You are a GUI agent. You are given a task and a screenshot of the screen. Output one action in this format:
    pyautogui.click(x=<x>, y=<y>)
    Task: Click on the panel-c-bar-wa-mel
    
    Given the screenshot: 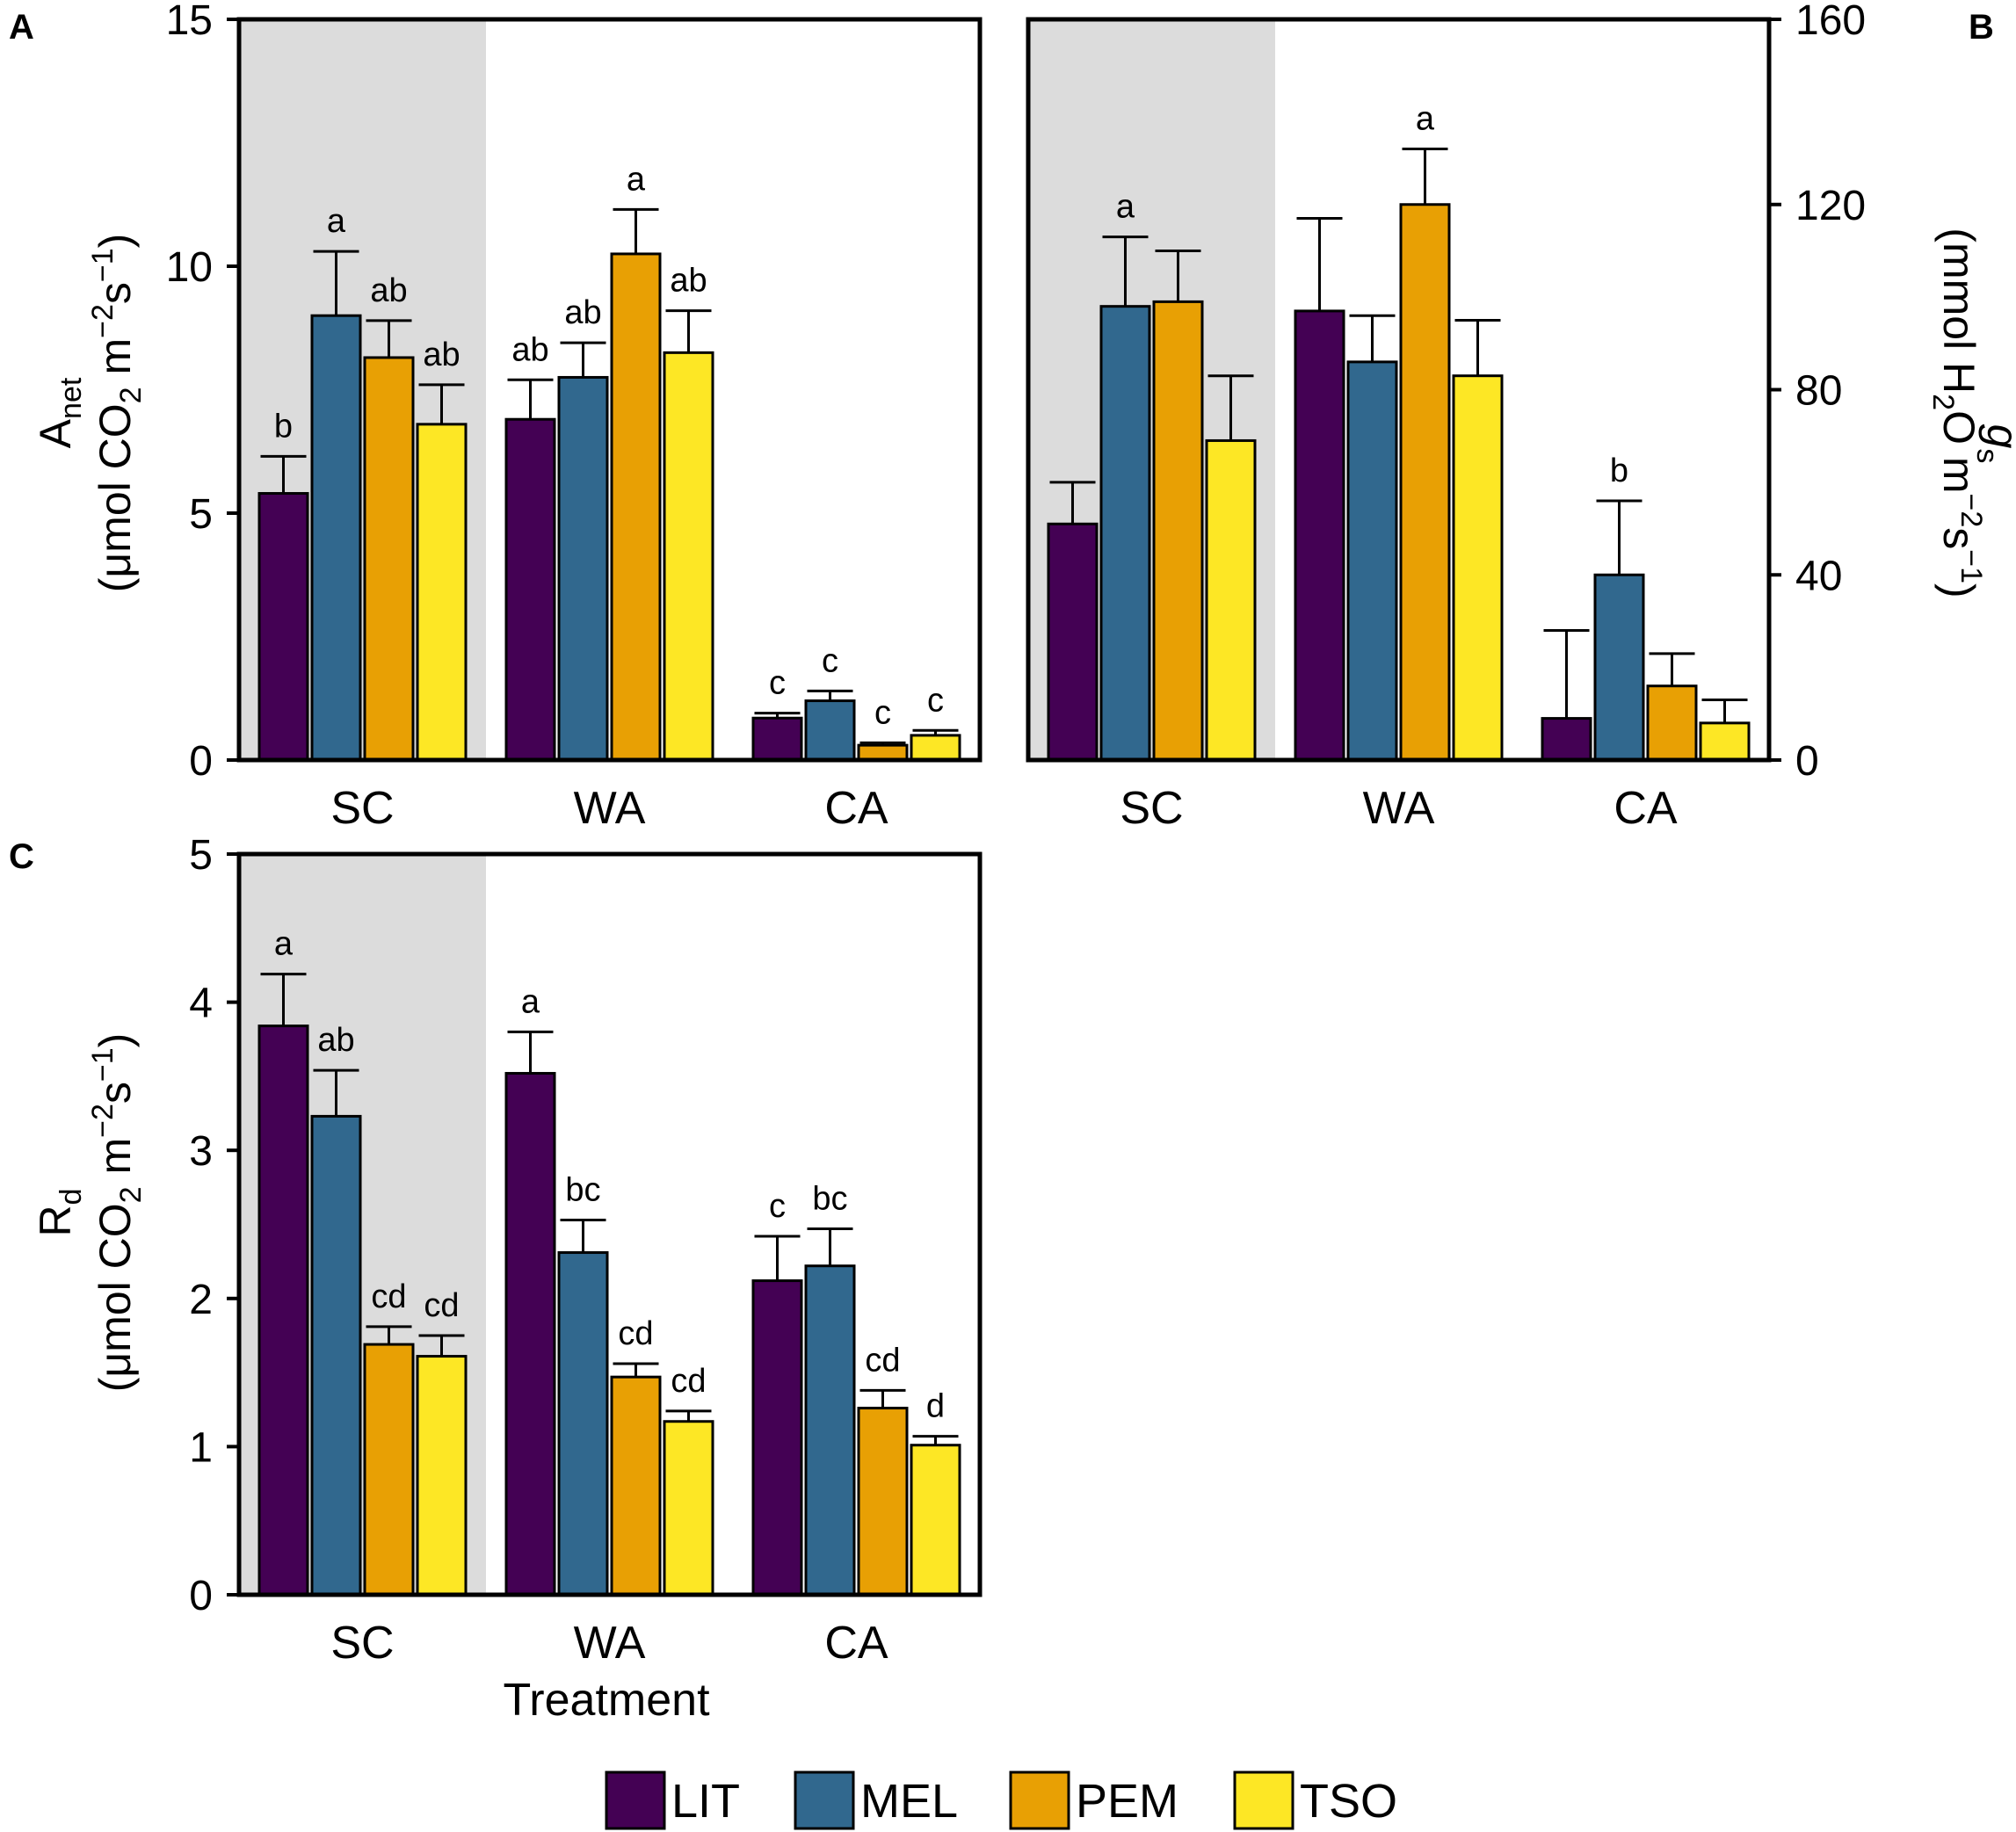 What is the action you would take?
    pyautogui.click(x=583, y=1424)
    